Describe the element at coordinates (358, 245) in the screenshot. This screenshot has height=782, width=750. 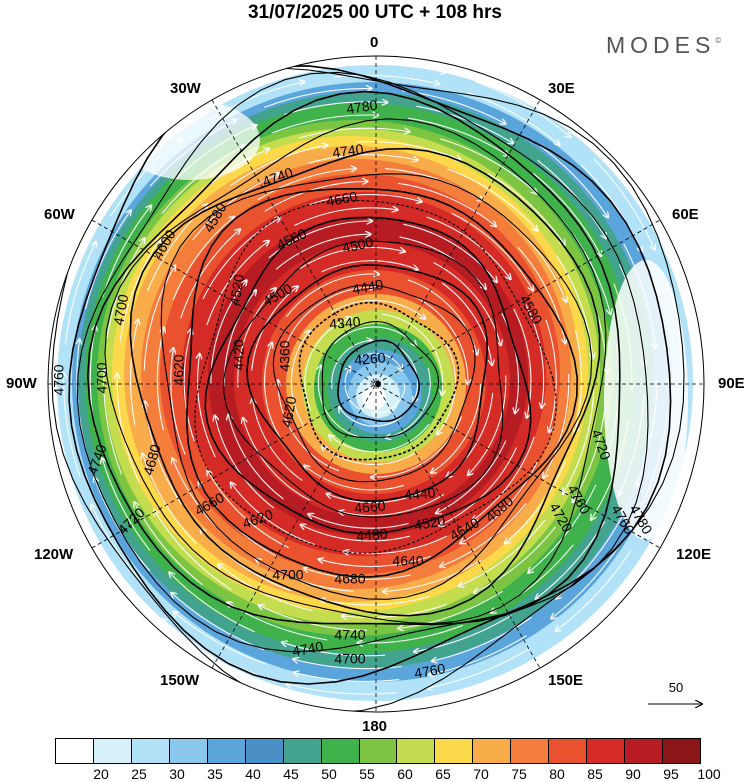
I see `contour-label: 4500` at that location.